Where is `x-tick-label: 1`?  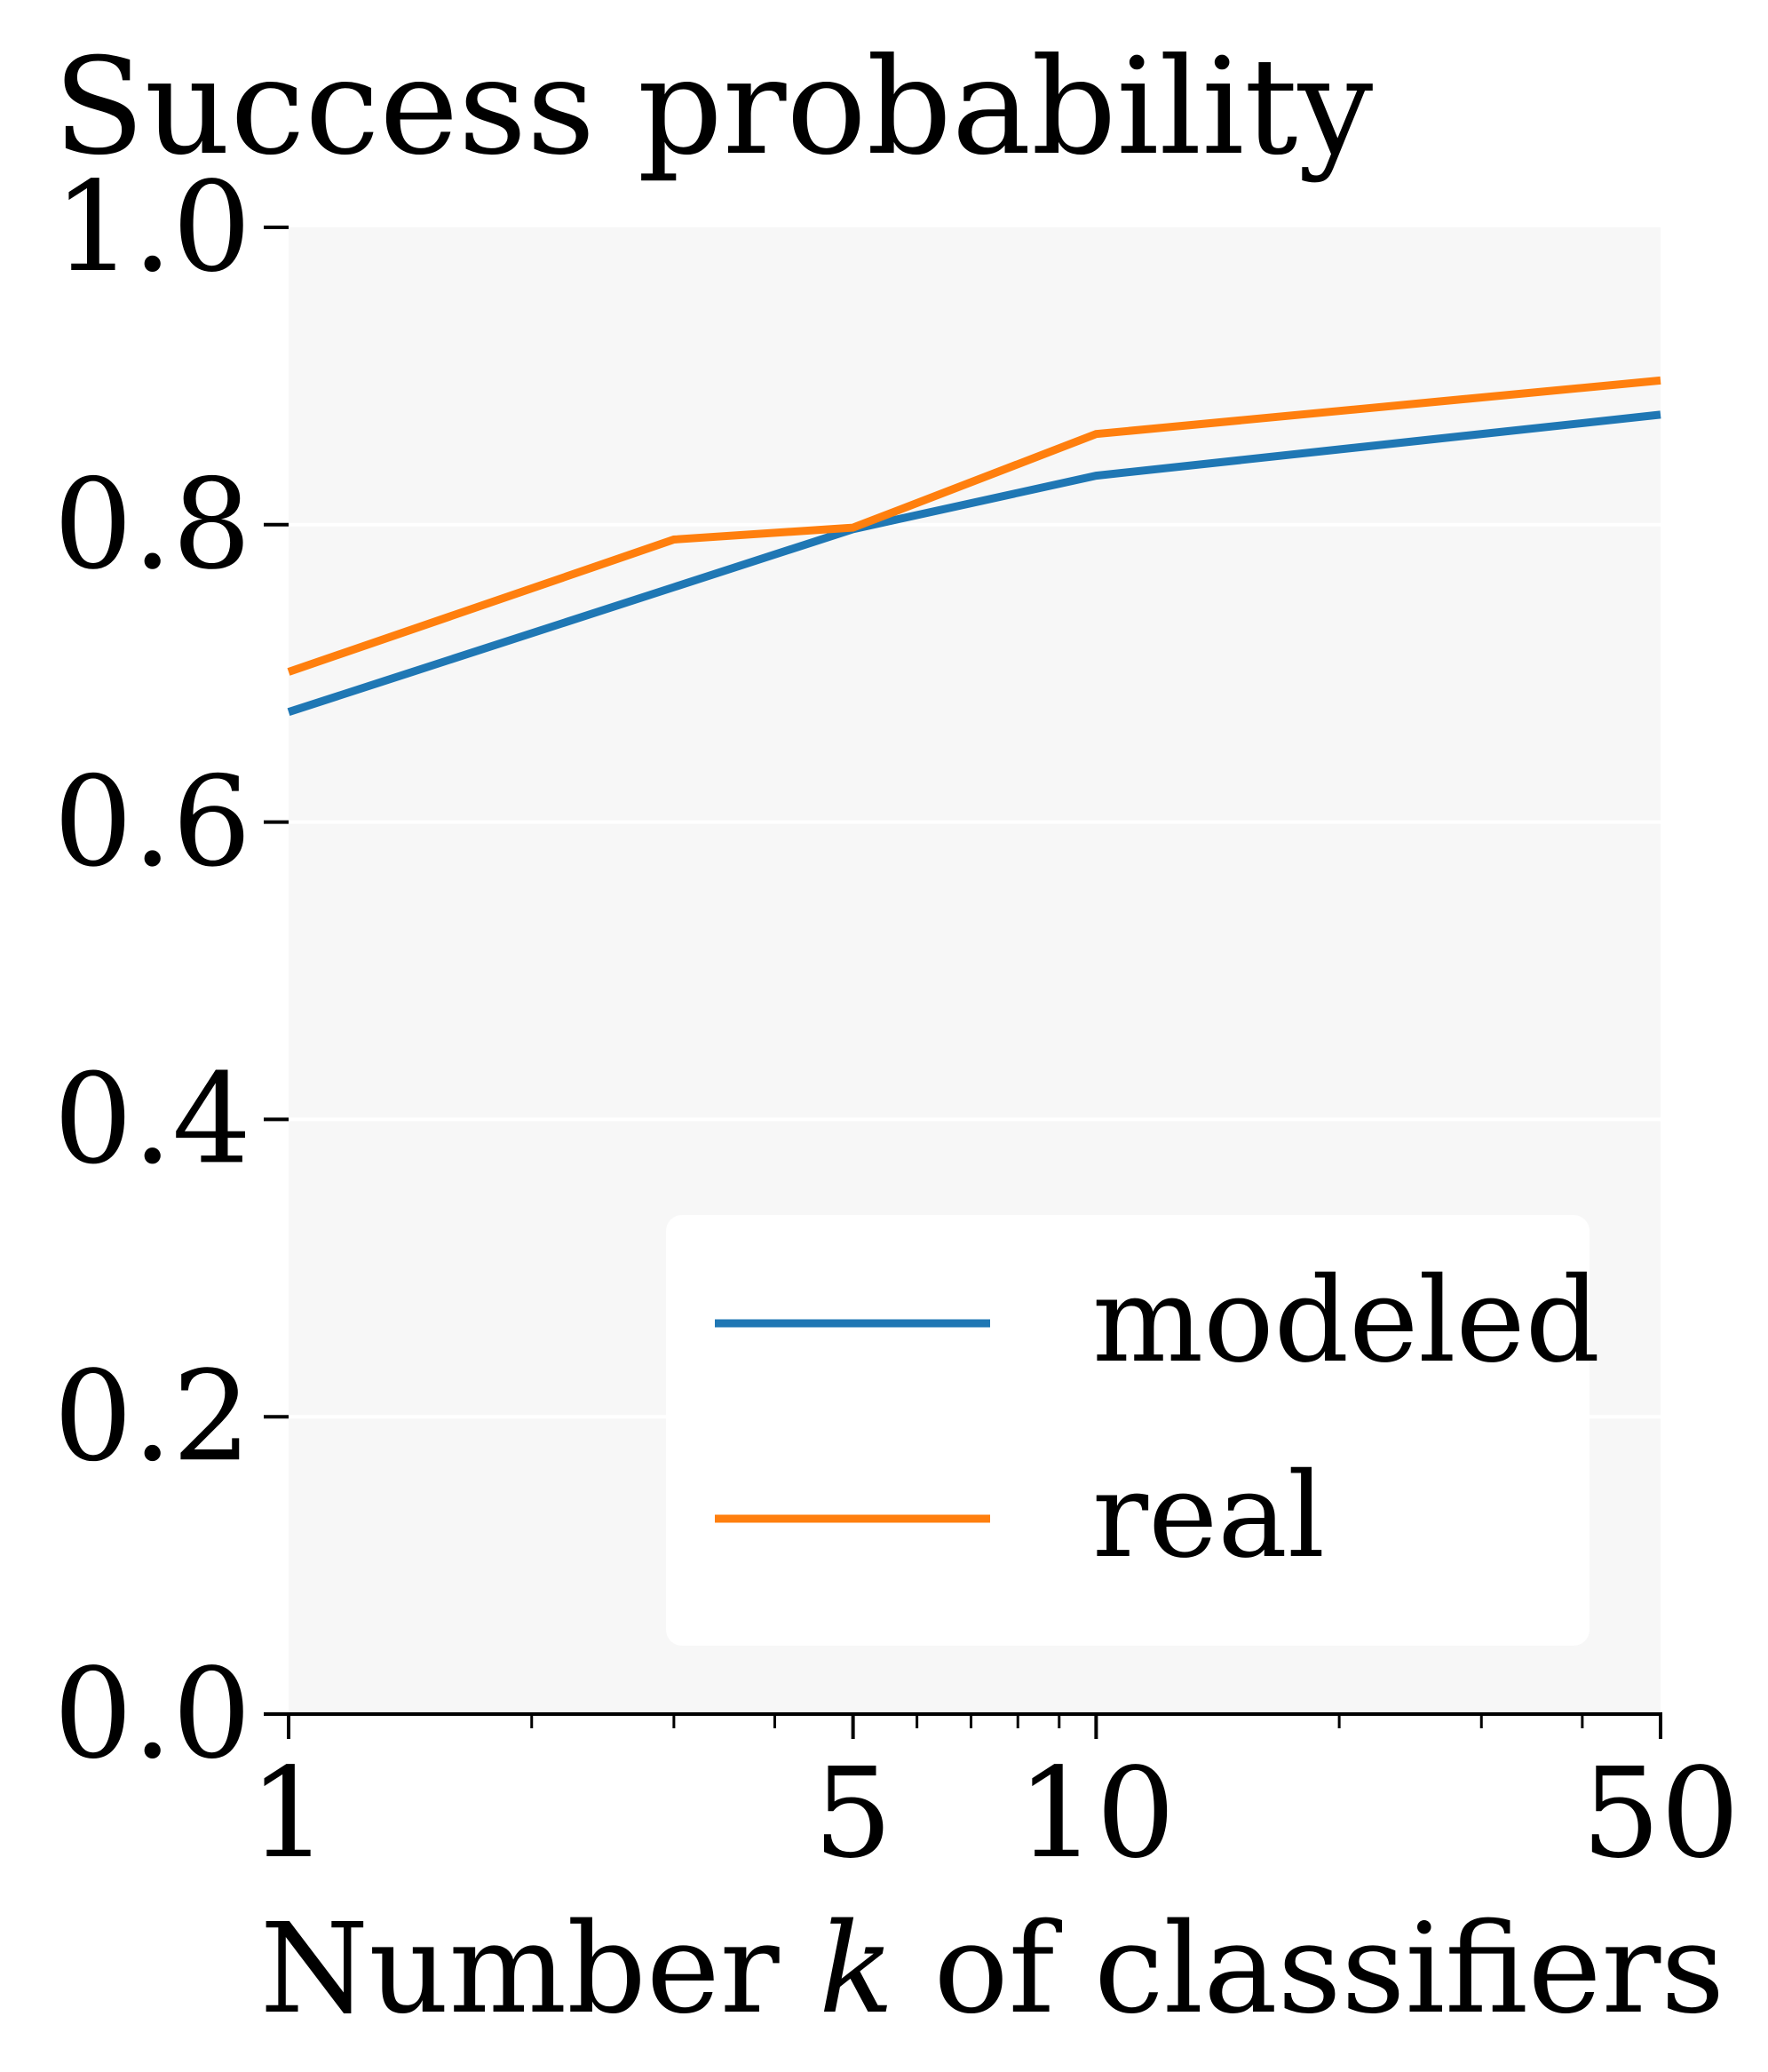
x-tick-label: 1 is located at coordinates (288, 1814).